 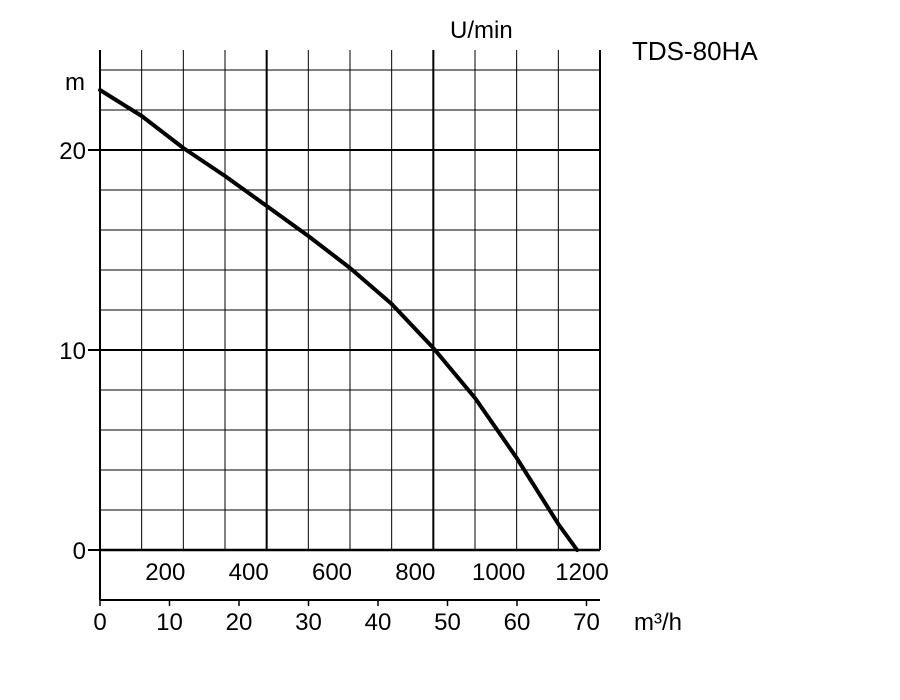 What do you see at coordinates (249, 572) in the screenshot?
I see `top-axis-tick-label: 400` at bounding box center [249, 572].